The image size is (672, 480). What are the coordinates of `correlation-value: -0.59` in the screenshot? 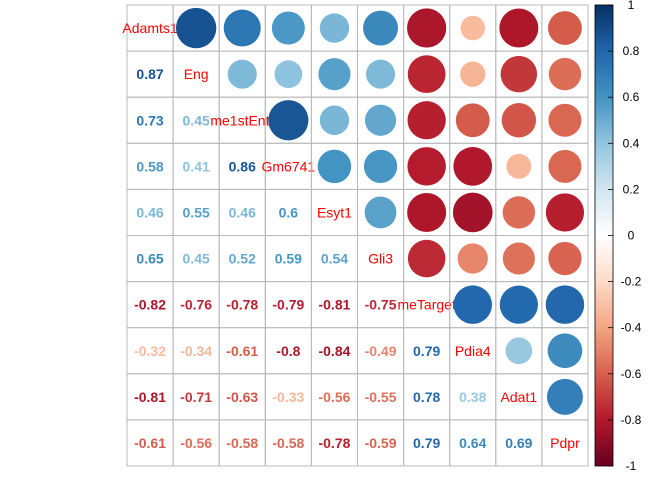 It's located at (381, 443).